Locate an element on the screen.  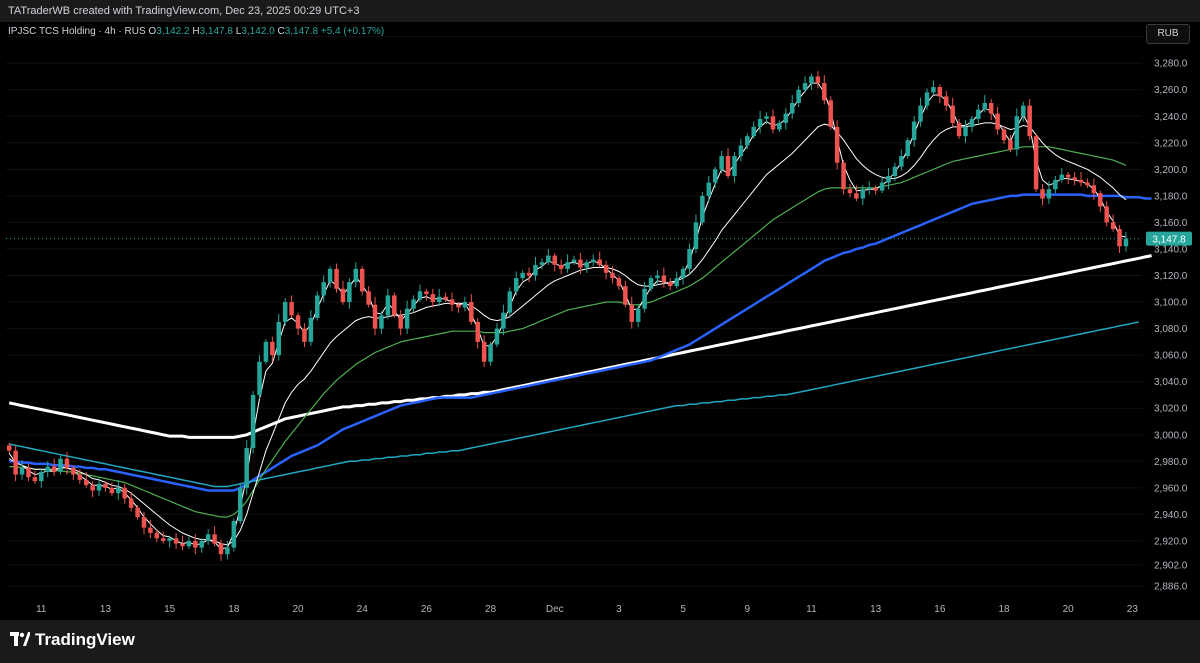
x-tick-label: 15 is located at coordinates (170, 609).